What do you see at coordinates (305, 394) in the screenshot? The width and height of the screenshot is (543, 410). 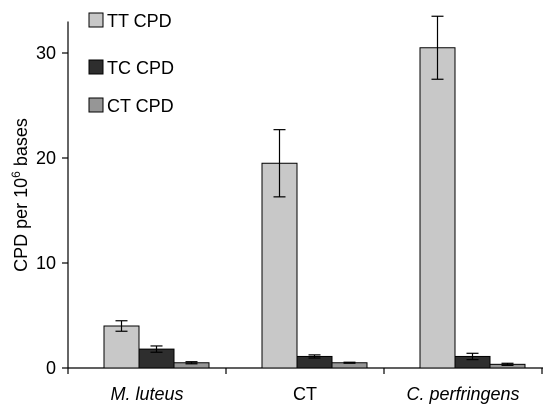 I see `x-category-label: CT` at bounding box center [305, 394].